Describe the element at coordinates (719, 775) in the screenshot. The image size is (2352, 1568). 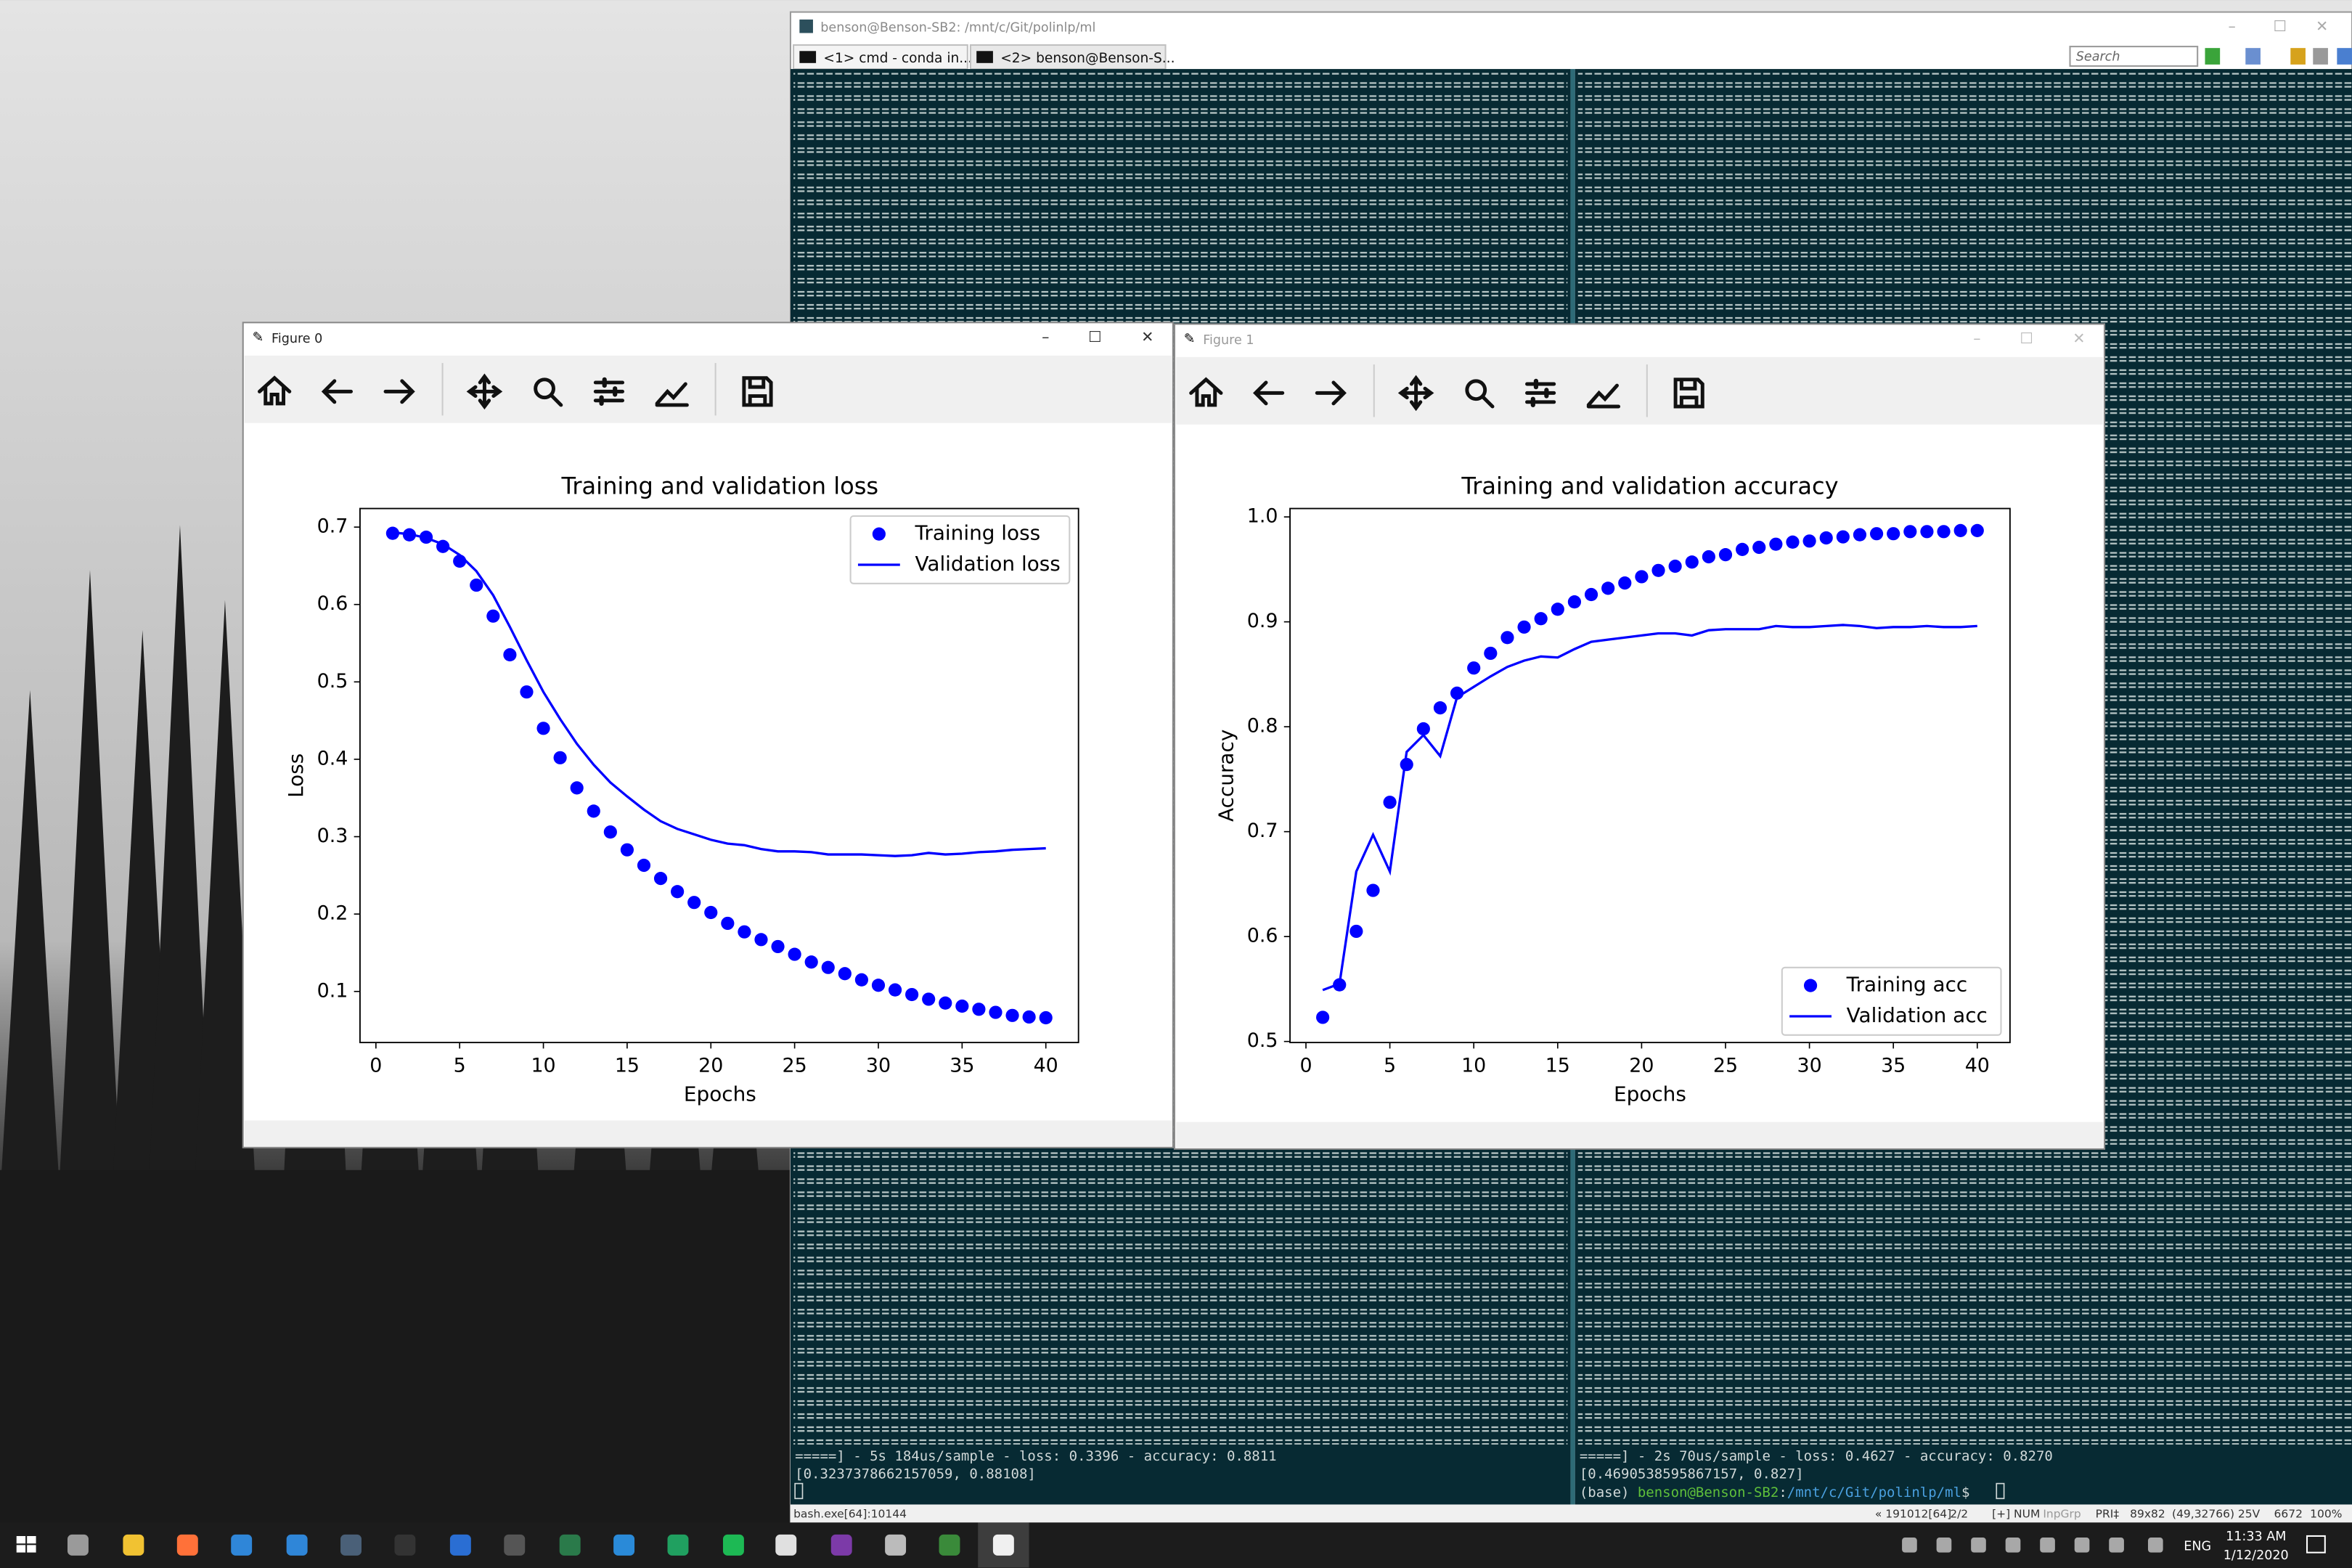
I see `axes-frame` at that location.